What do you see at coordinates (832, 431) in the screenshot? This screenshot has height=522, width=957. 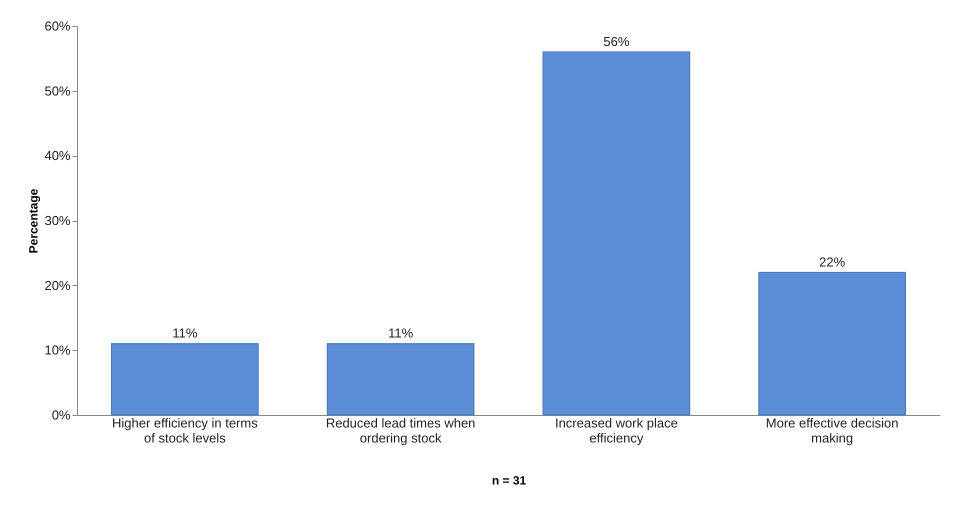 I see `x-tick-label: More effective decision making` at bounding box center [832, 431].